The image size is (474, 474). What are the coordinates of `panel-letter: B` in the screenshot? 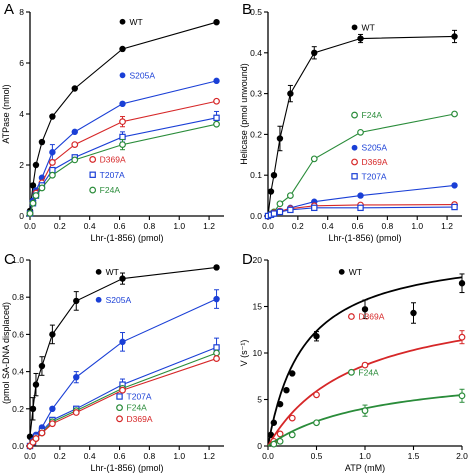 It's located at (247, 9).